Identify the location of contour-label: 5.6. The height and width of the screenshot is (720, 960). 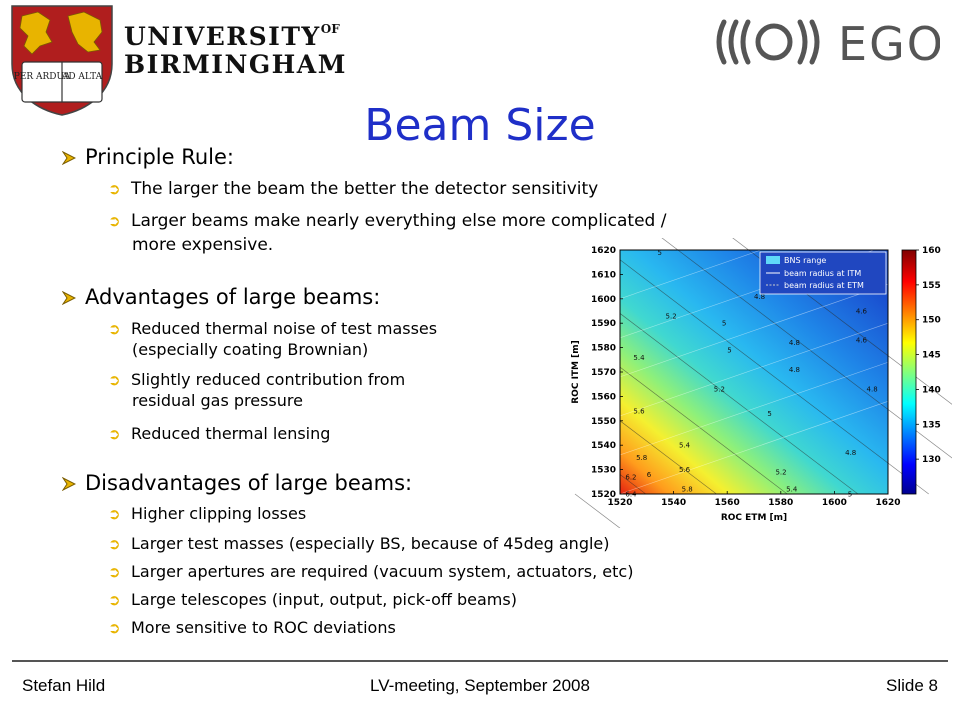
(639, 411).